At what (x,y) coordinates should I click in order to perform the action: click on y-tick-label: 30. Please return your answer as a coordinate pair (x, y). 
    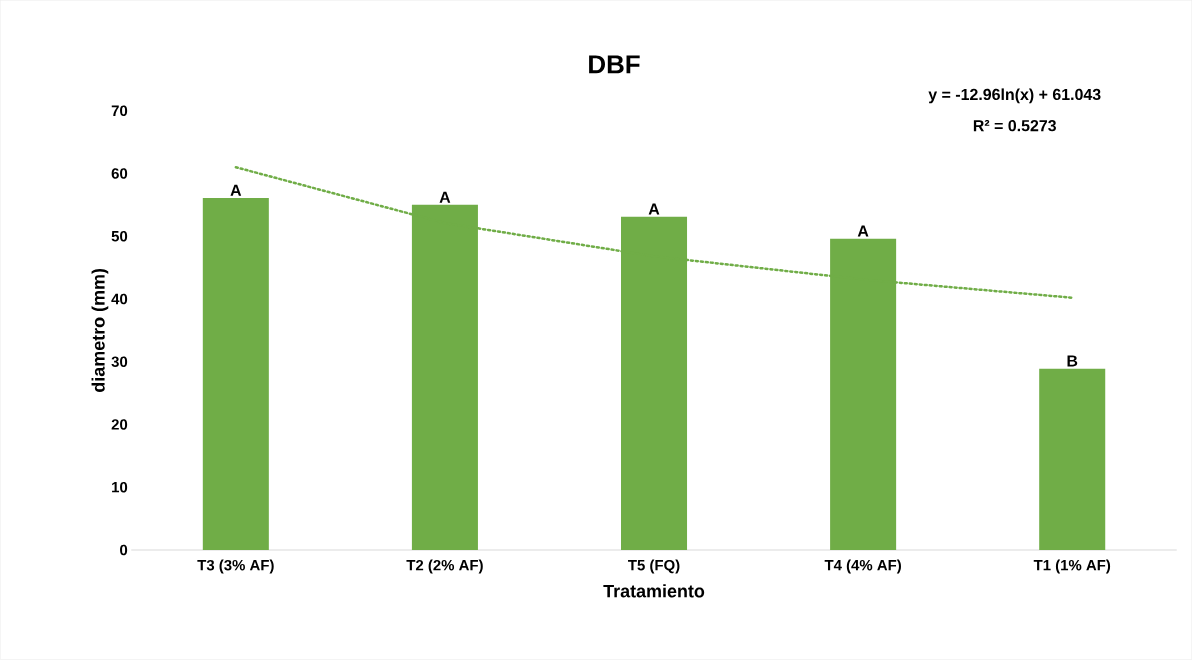
    Looking at the image, I should click on (119, 362).